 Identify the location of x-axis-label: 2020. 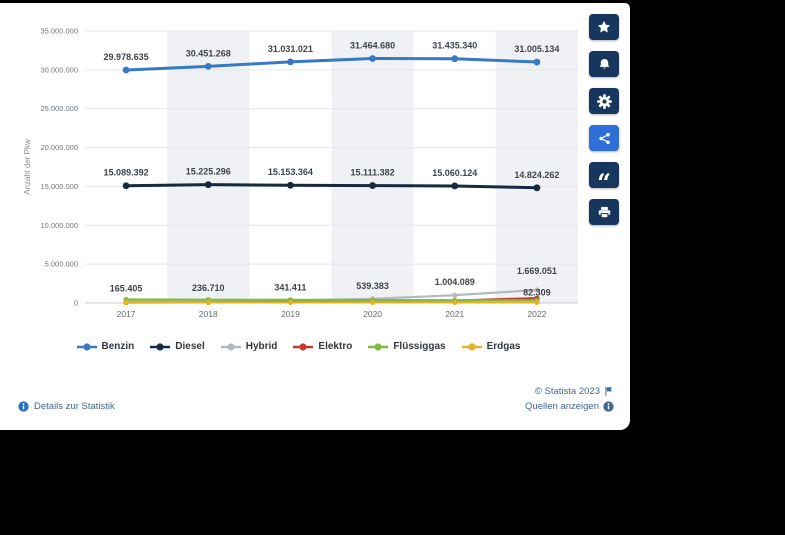
(372, 314).